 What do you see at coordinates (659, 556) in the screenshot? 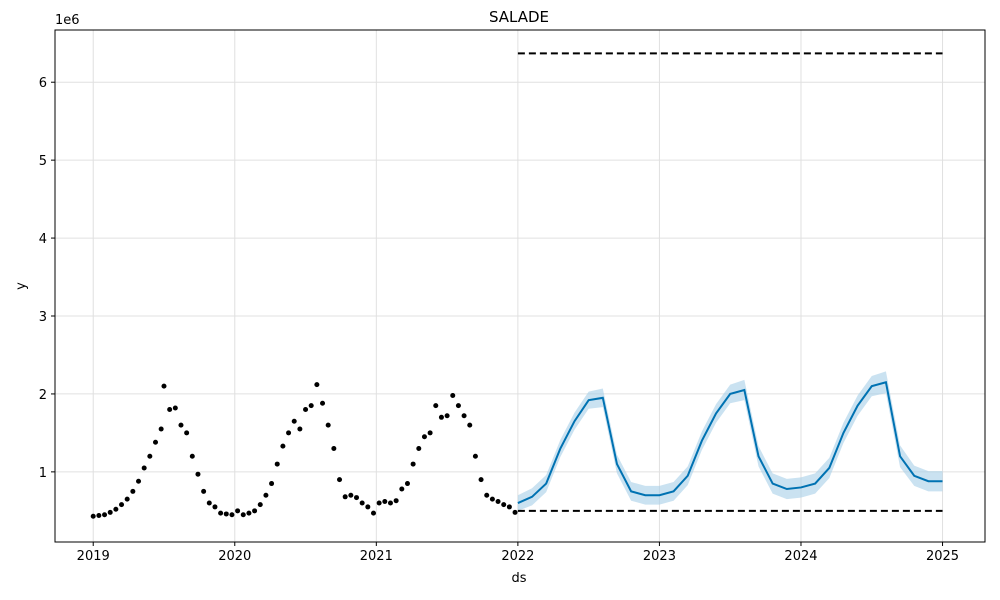
I see `x-tick-label: 2023` at bounding box center [659, 556].